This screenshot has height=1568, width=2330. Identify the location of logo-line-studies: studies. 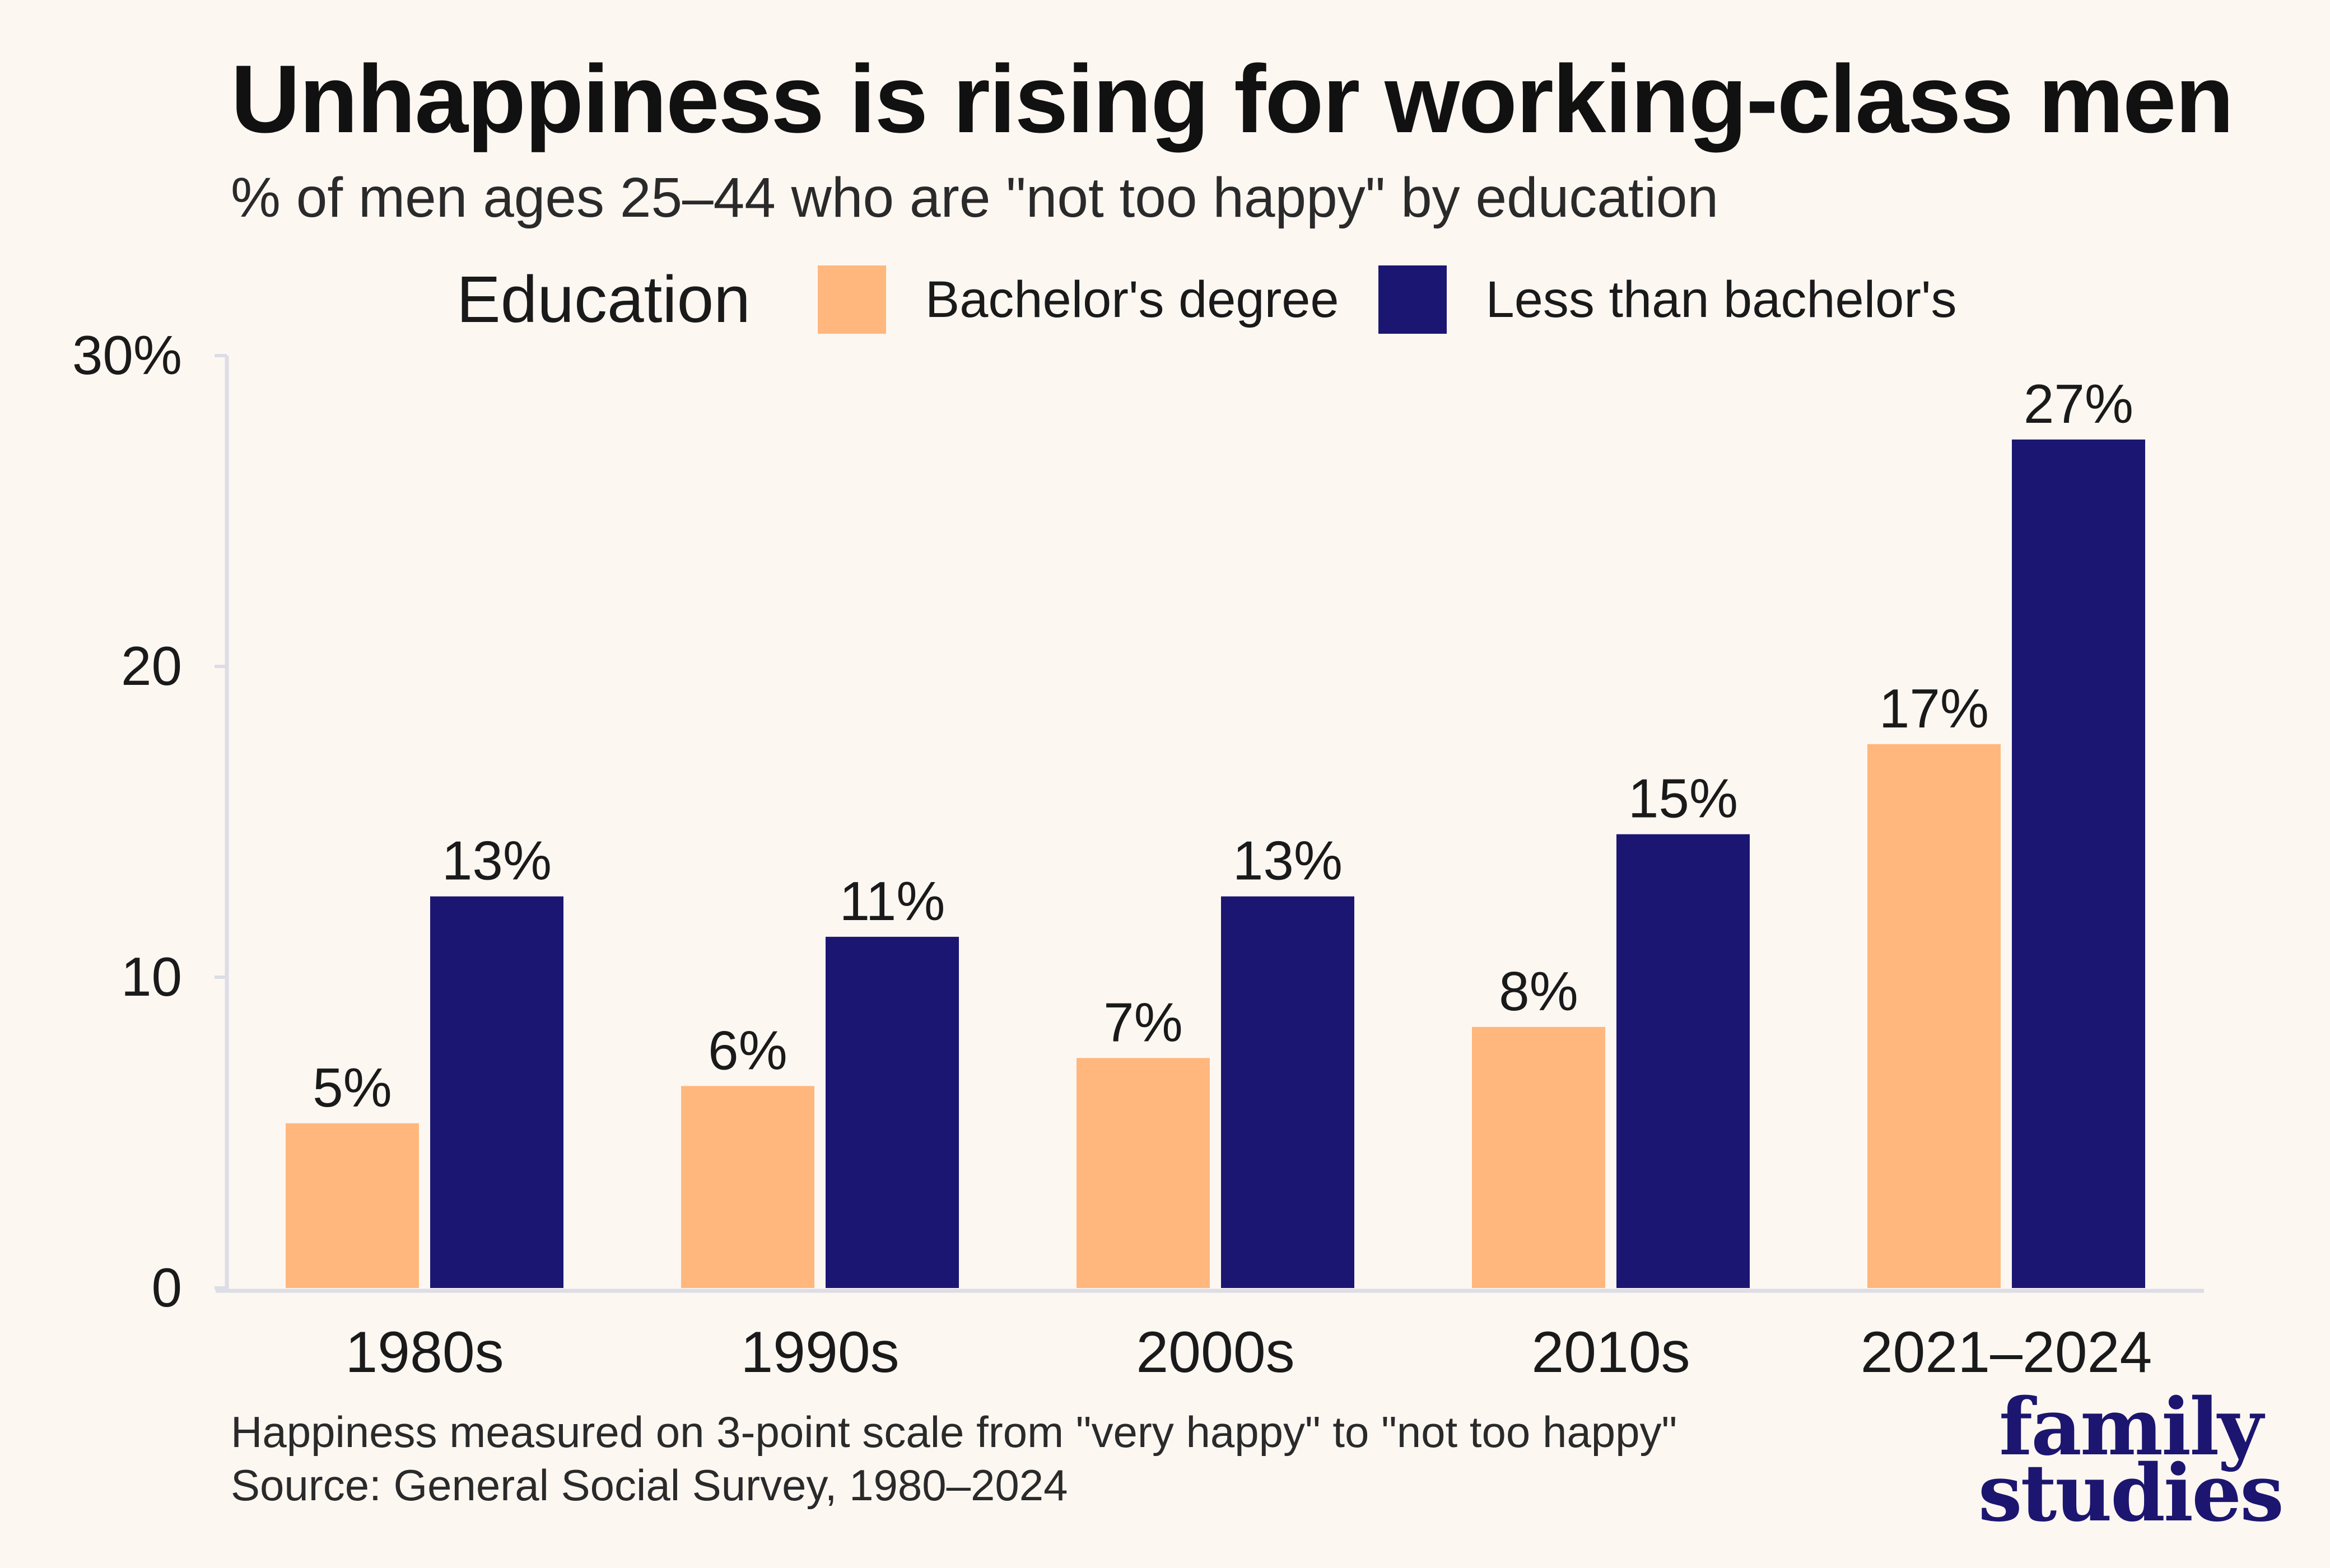
(2131, 1494).